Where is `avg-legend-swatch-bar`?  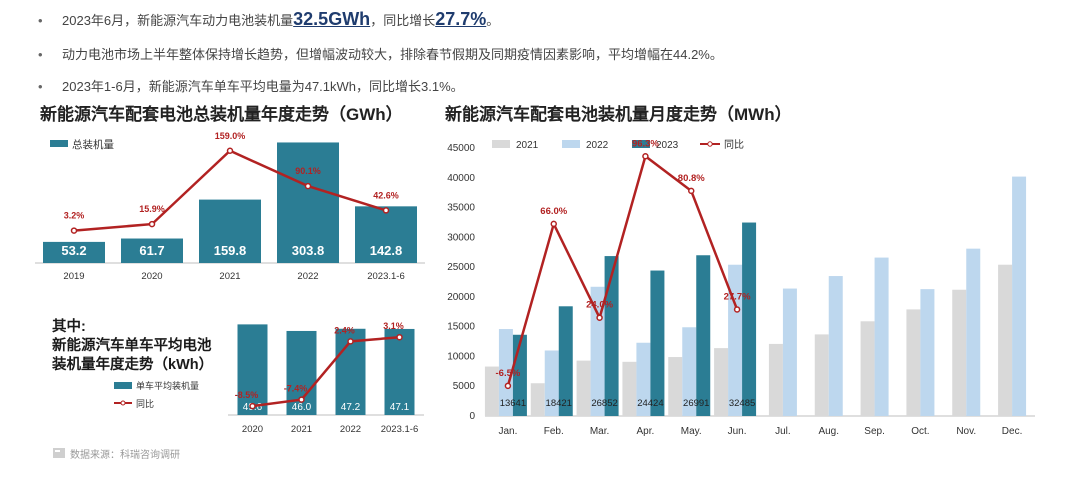
avg-legend-swatch-bar is located at coordinates (123, 385).